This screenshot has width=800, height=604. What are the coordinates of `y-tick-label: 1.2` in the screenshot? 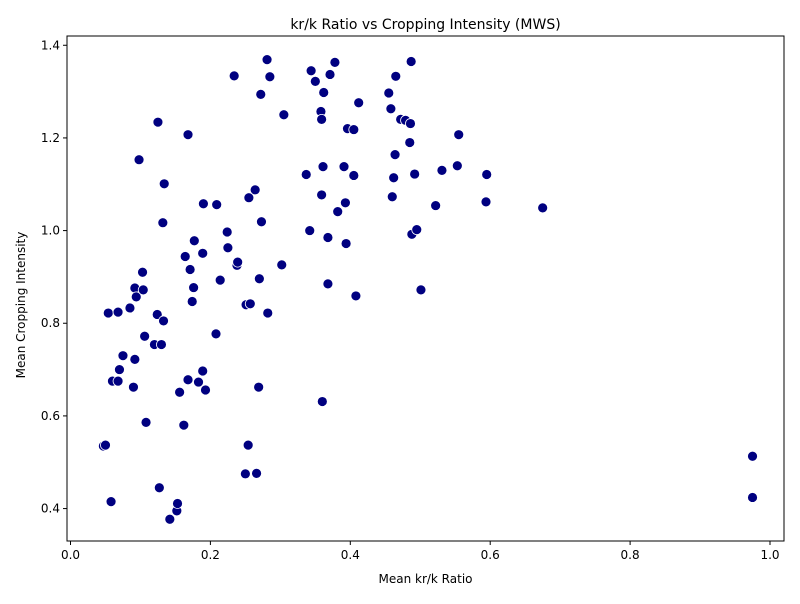 It's located at (50, 138).